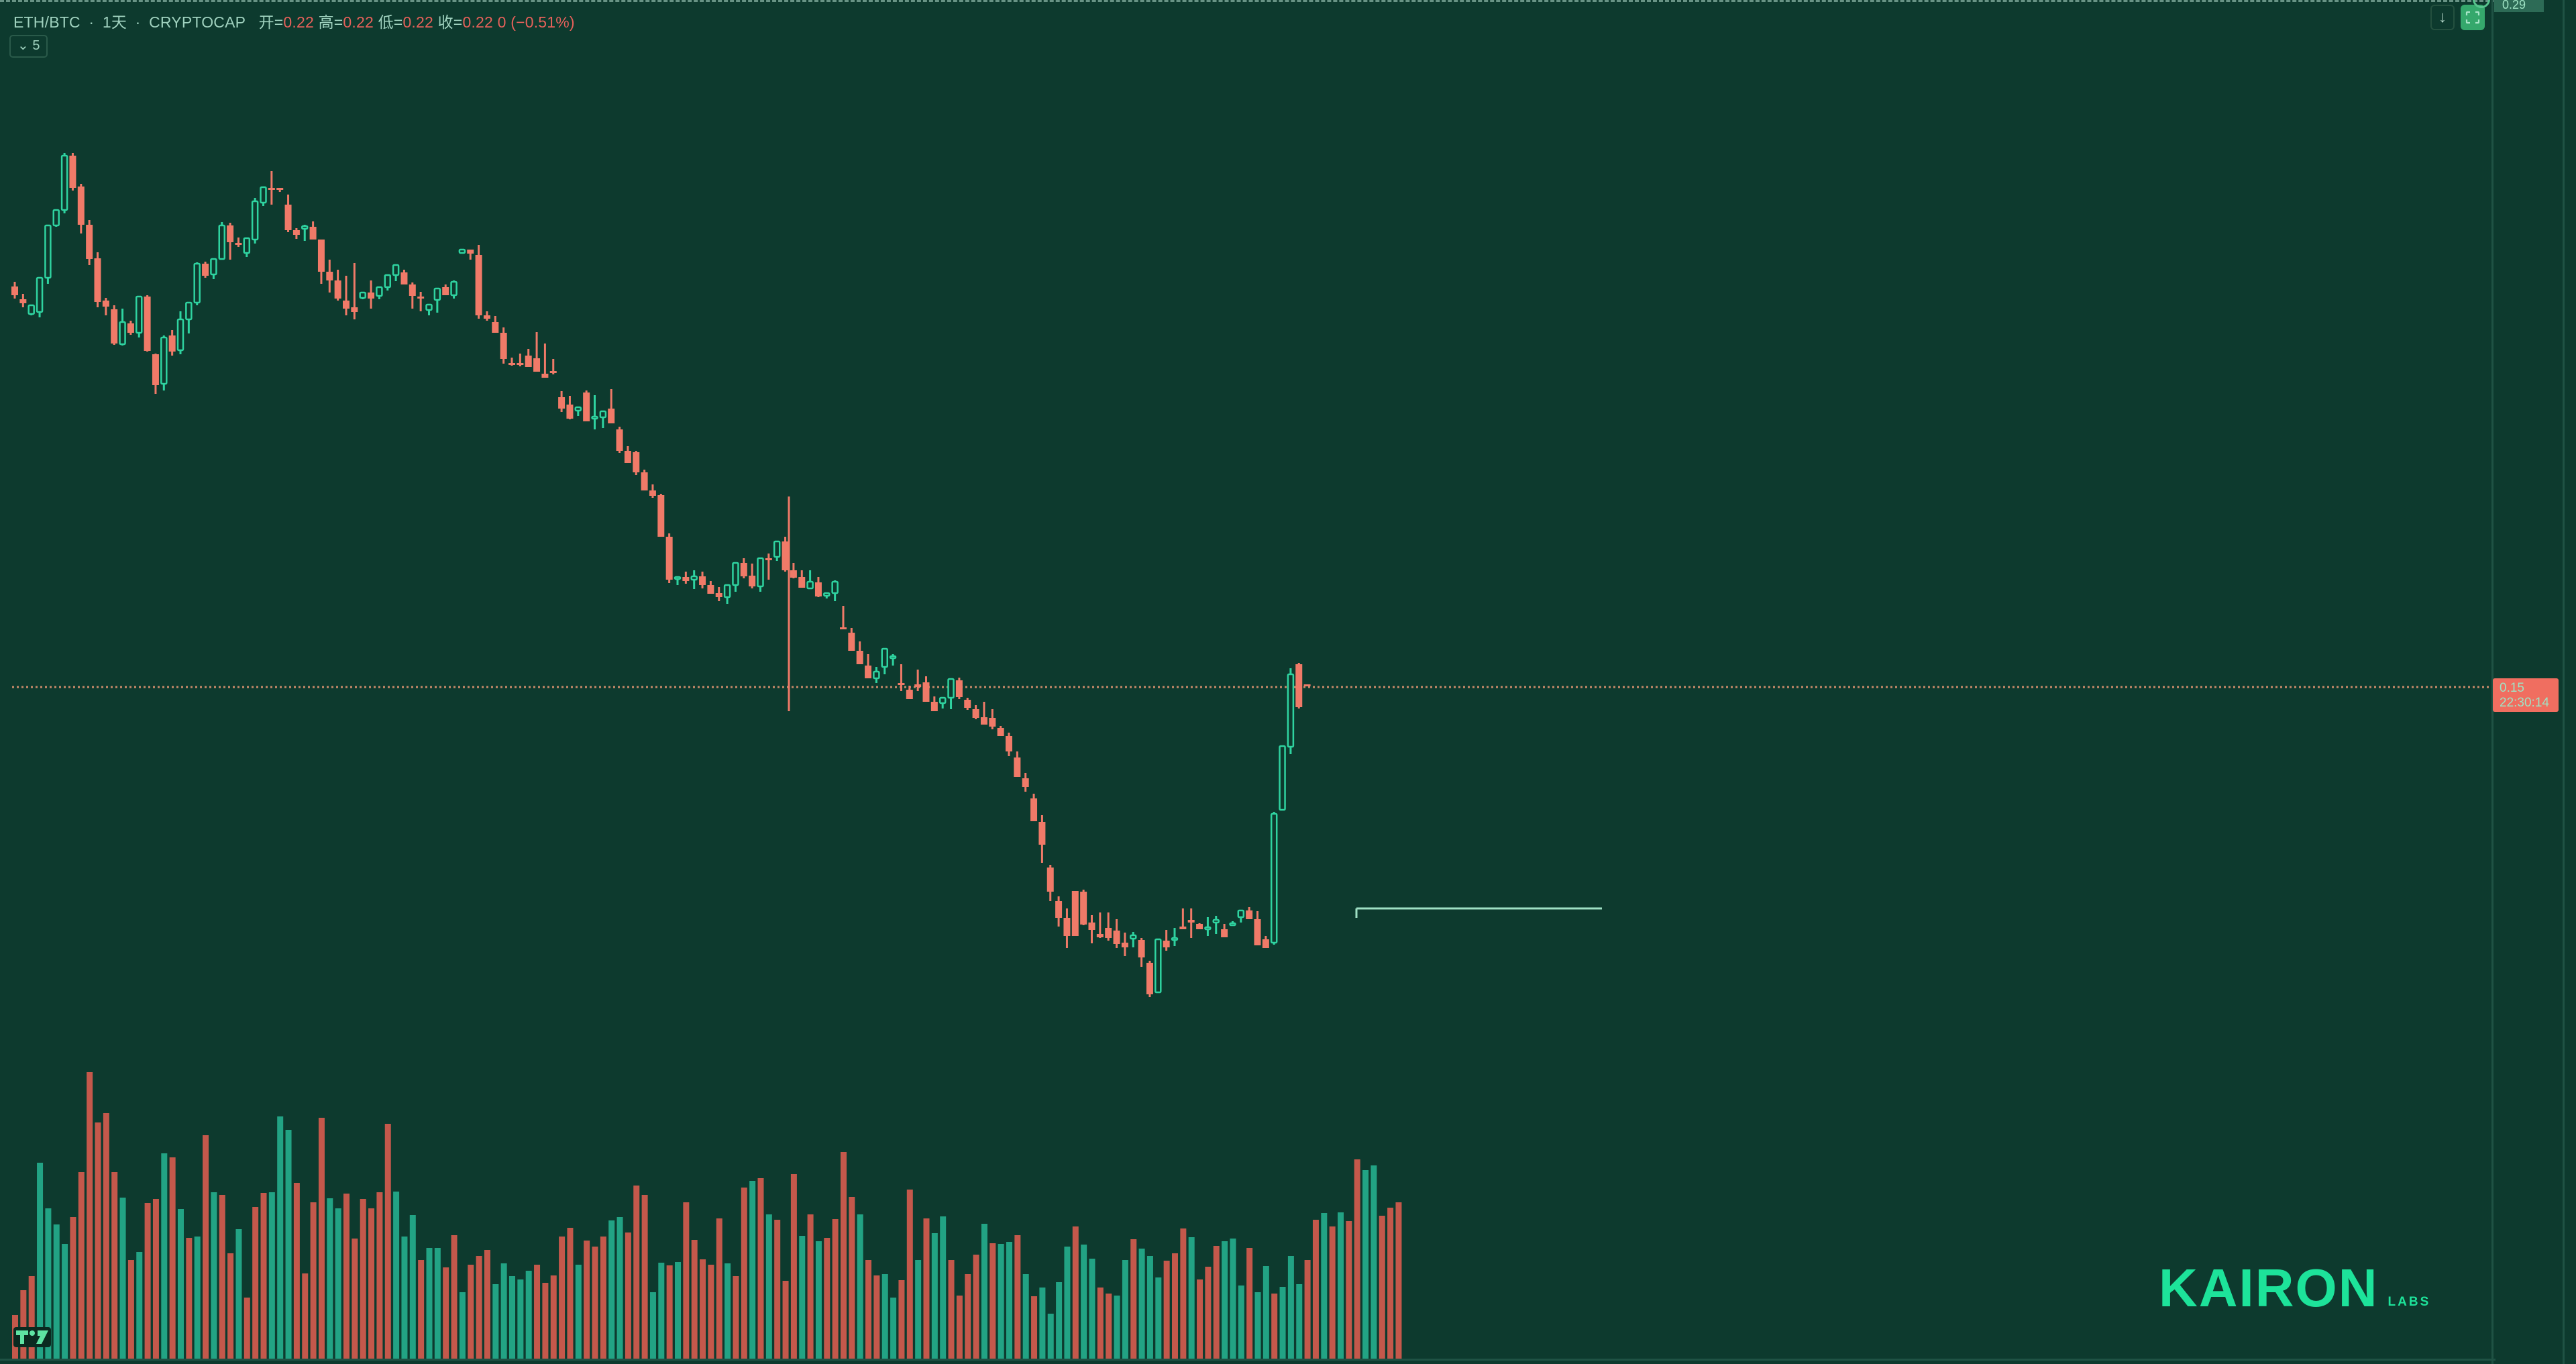 The image size is (2576, 1364). What do you see at coordinates (23, 45) in the screenshot?
I see `chevron-down-icon: ⌄` at bounding box center [23, 45].